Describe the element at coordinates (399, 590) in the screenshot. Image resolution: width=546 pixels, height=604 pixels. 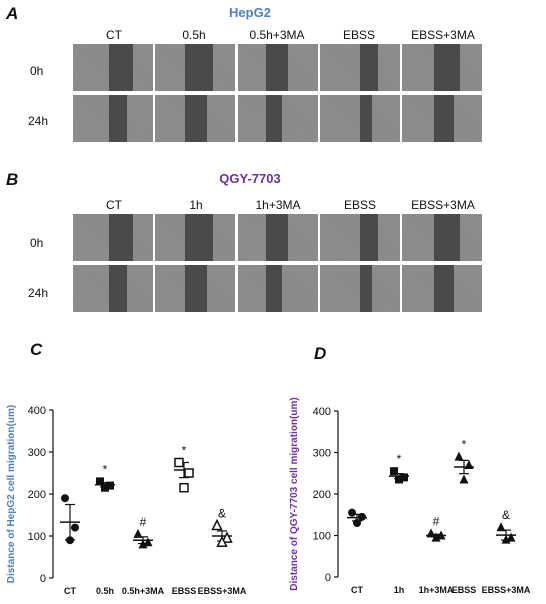
I see `x-tick-label: 1h` at that location.